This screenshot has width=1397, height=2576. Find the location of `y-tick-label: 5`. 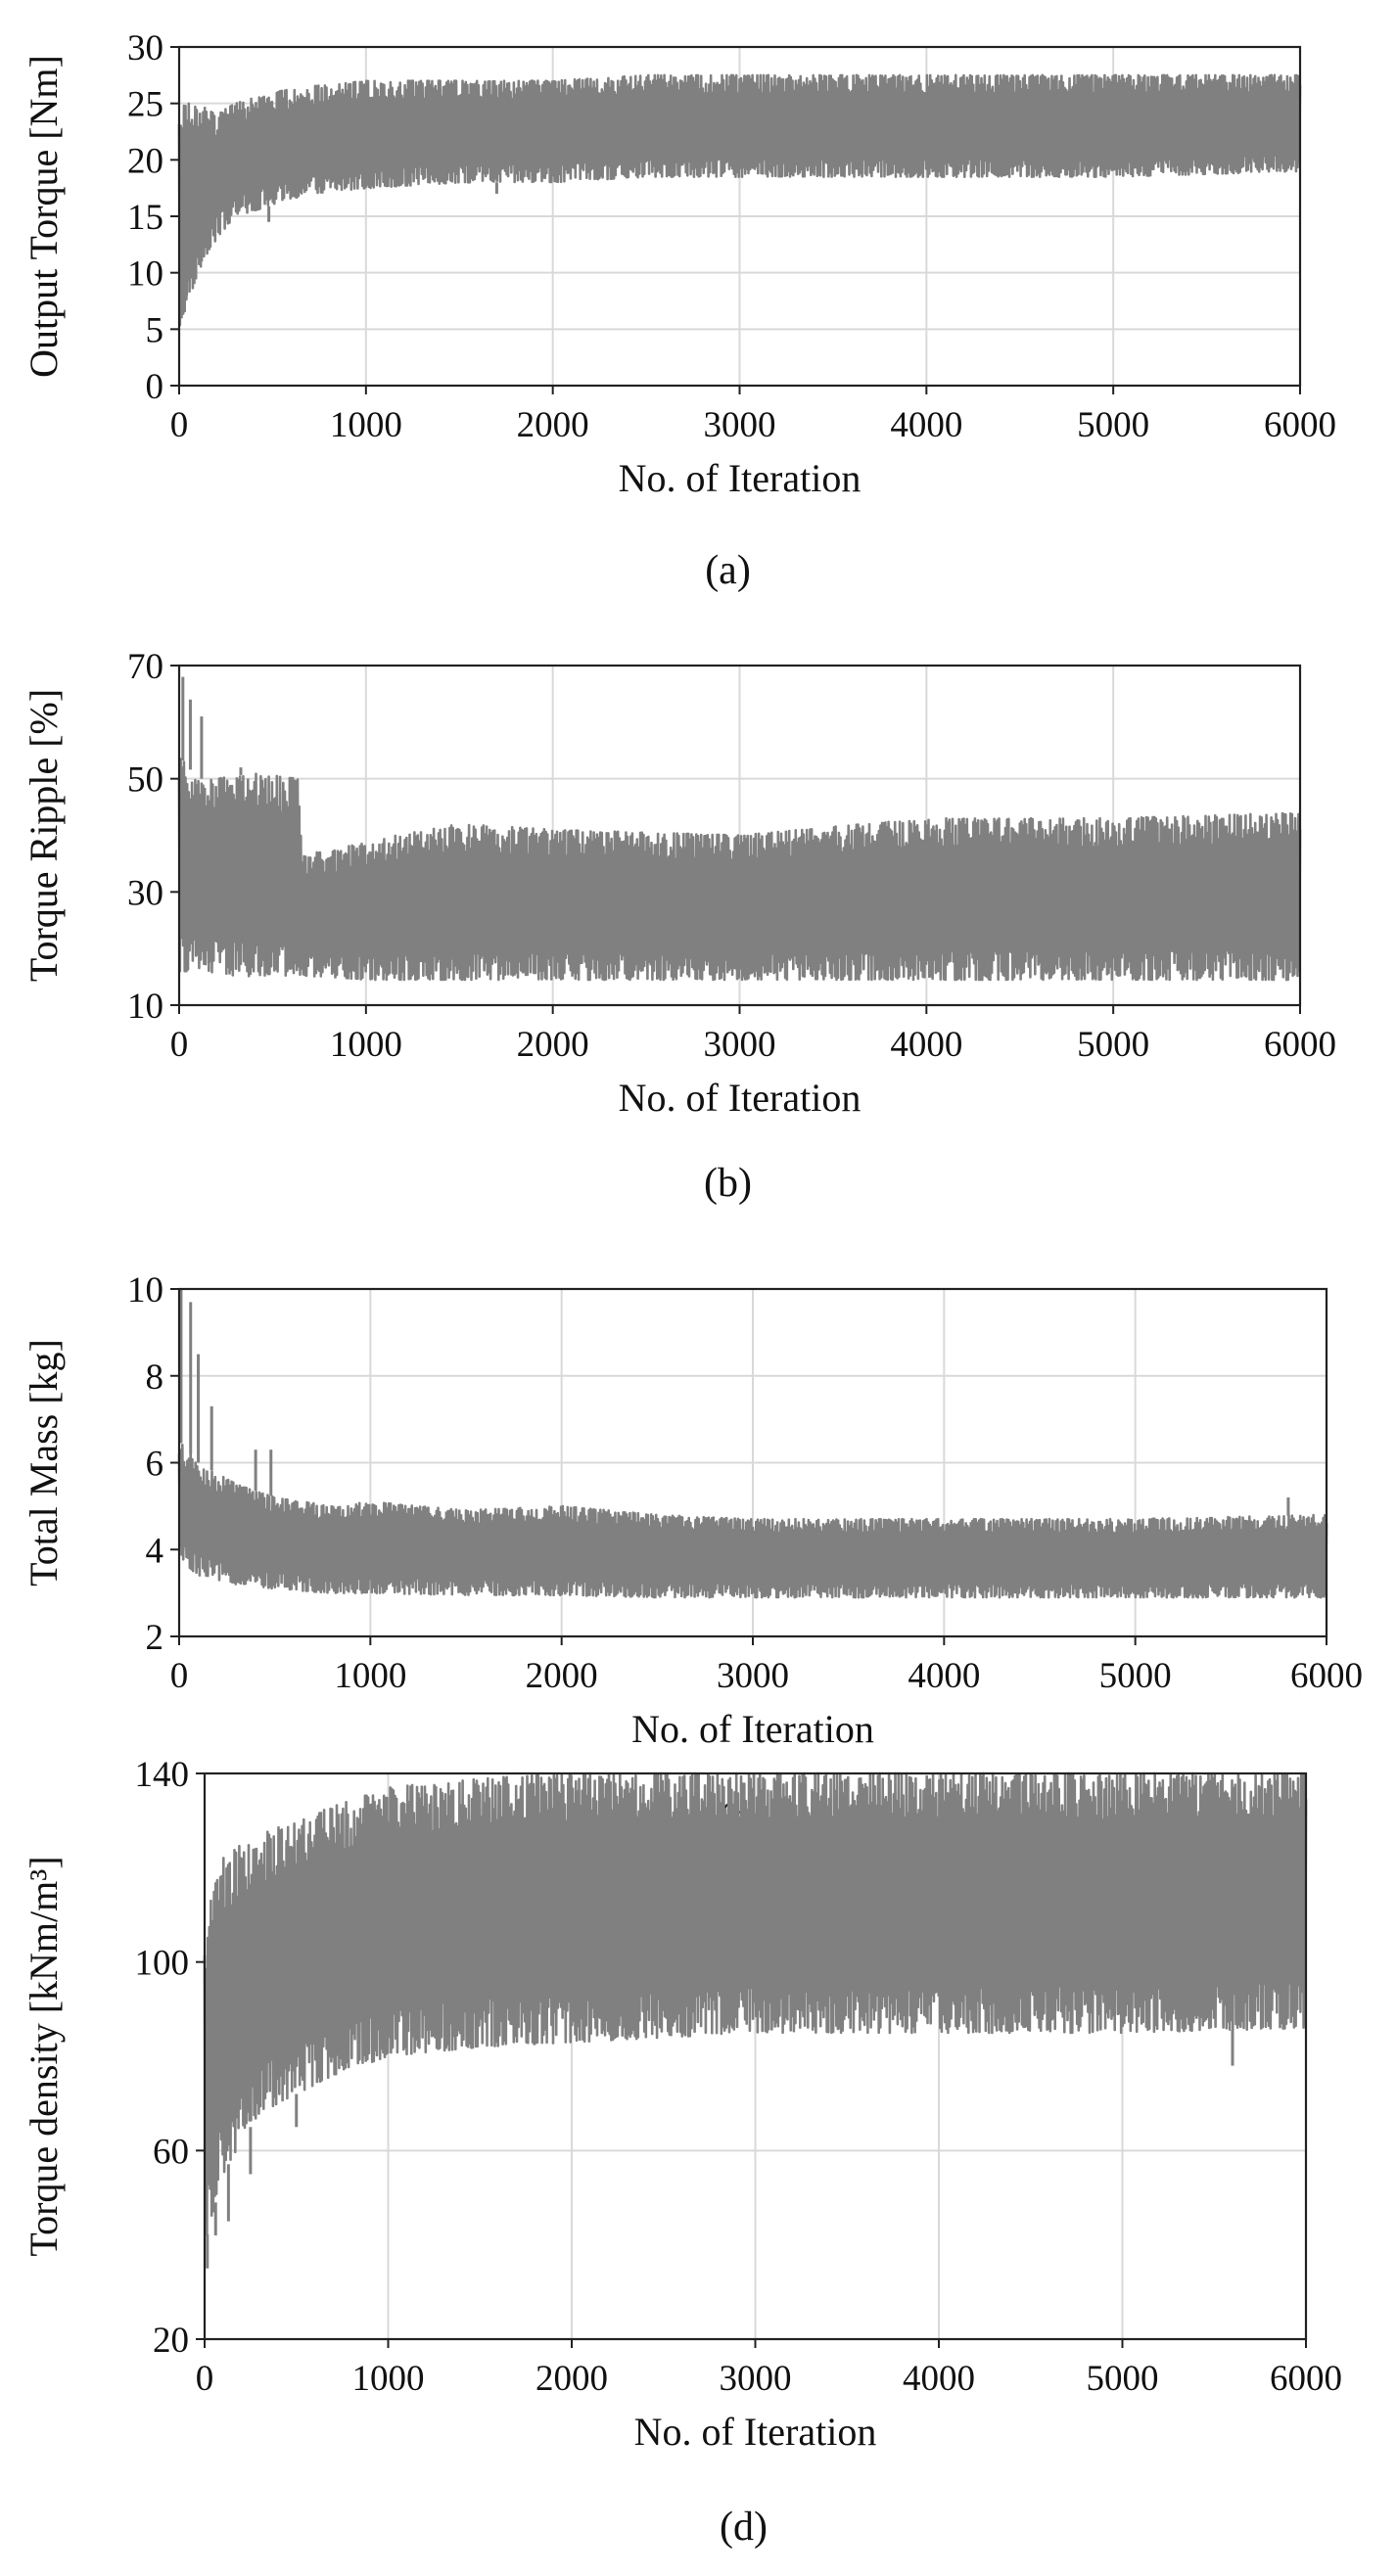

y-tick-label: 5 is located at coordinates (155, 330).